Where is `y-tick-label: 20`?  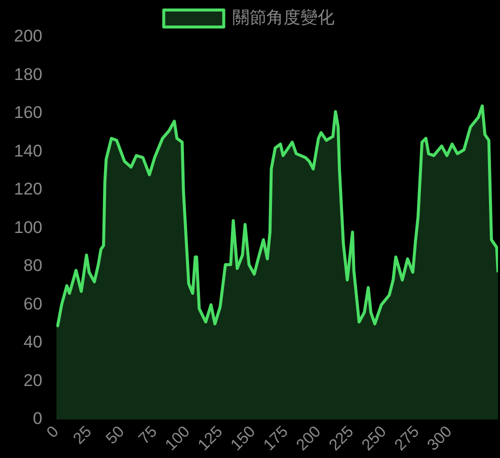
y-tick-label: 20 is located at coordinates (32, 380).